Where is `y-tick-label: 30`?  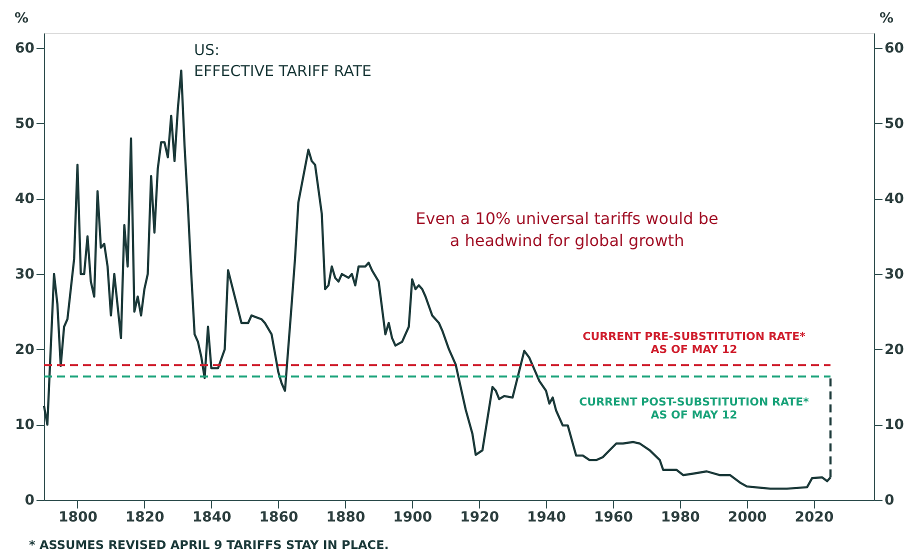 y-tick-label: 30 is located at coordinates (25, 274).